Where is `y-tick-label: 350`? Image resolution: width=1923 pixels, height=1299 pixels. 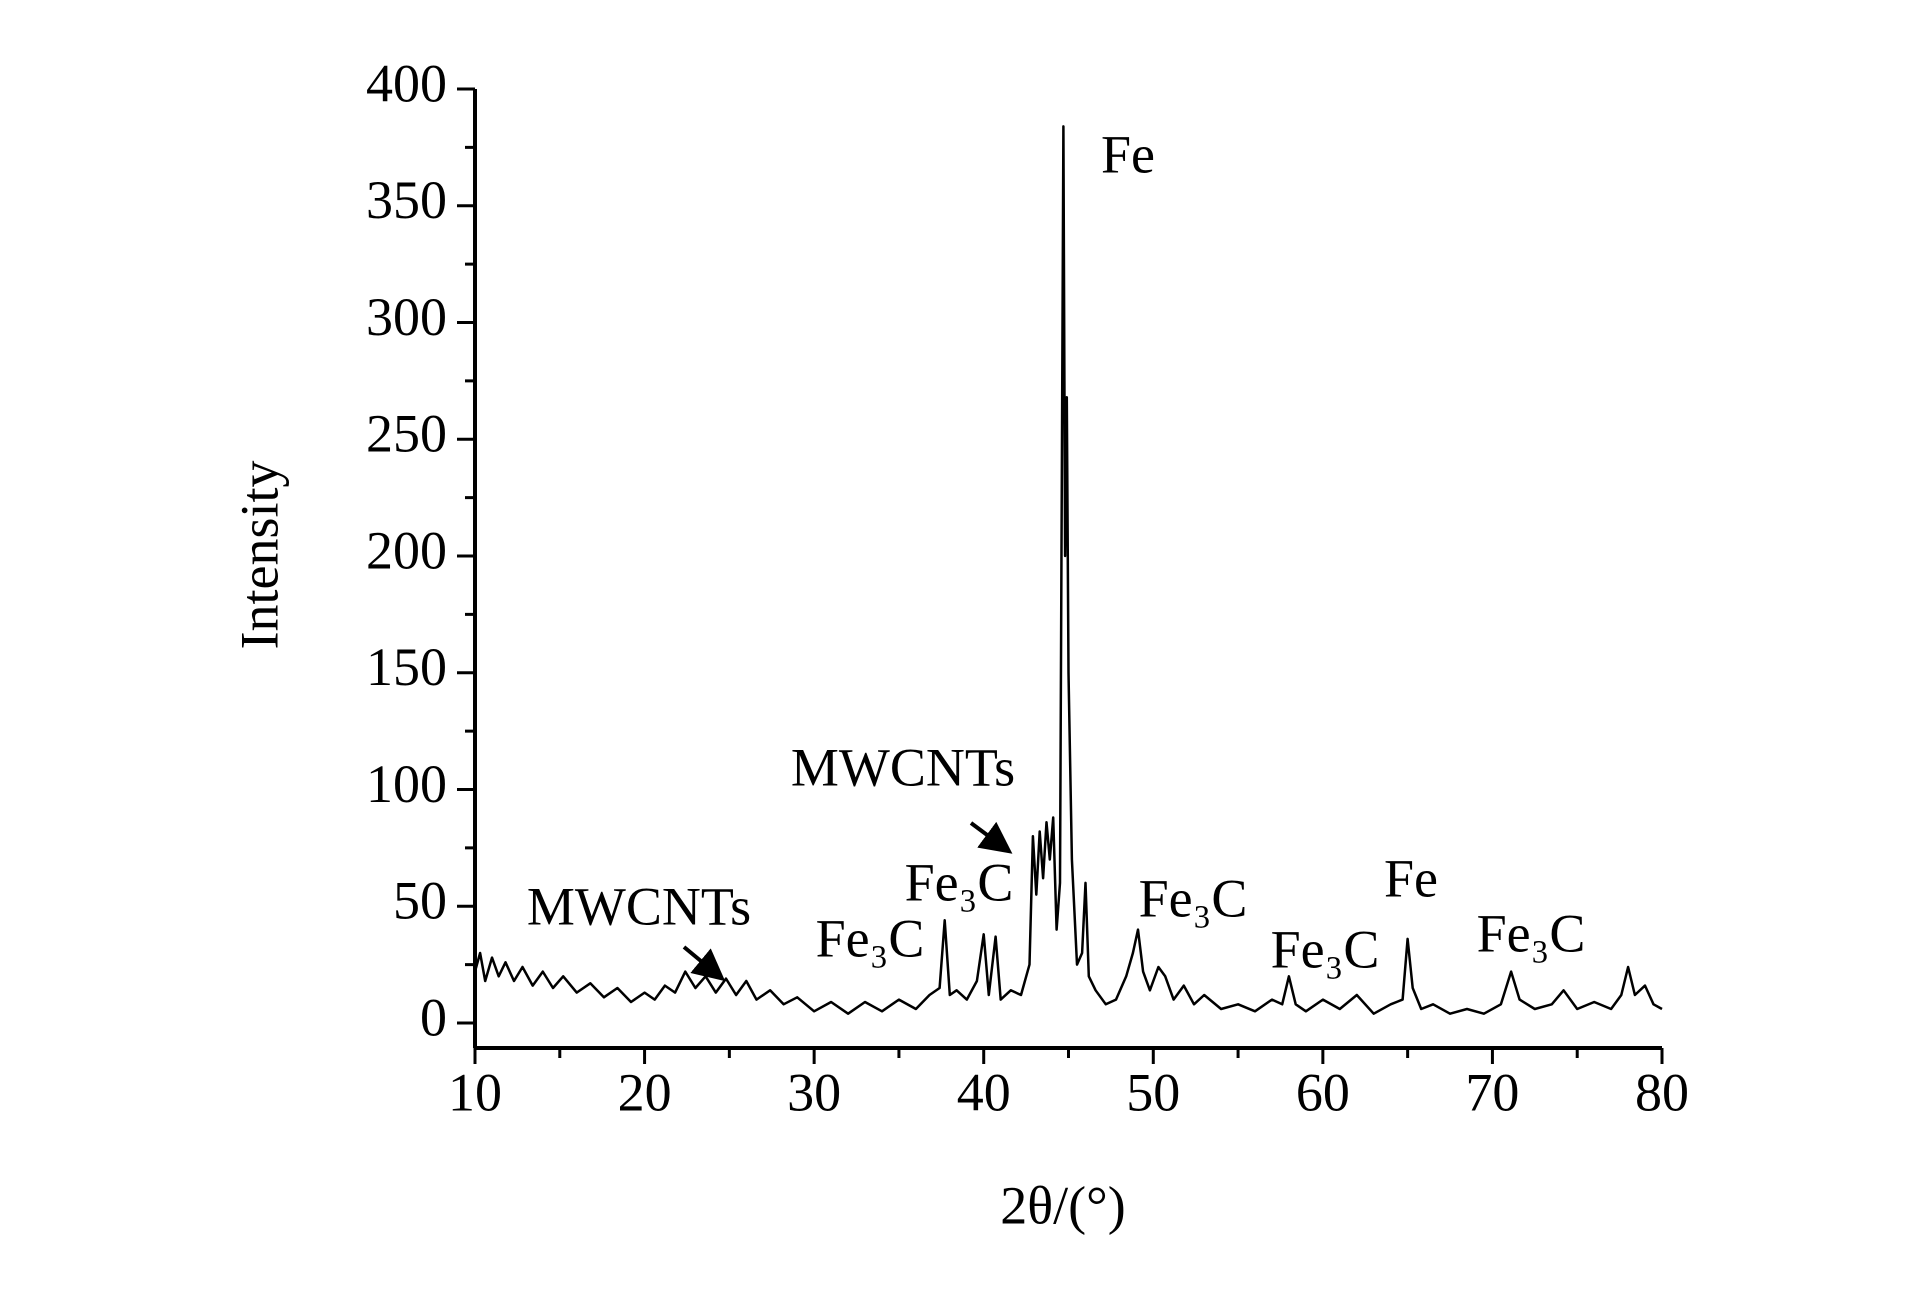 y-tick-label: 350 is located at coordinates (406, 200).